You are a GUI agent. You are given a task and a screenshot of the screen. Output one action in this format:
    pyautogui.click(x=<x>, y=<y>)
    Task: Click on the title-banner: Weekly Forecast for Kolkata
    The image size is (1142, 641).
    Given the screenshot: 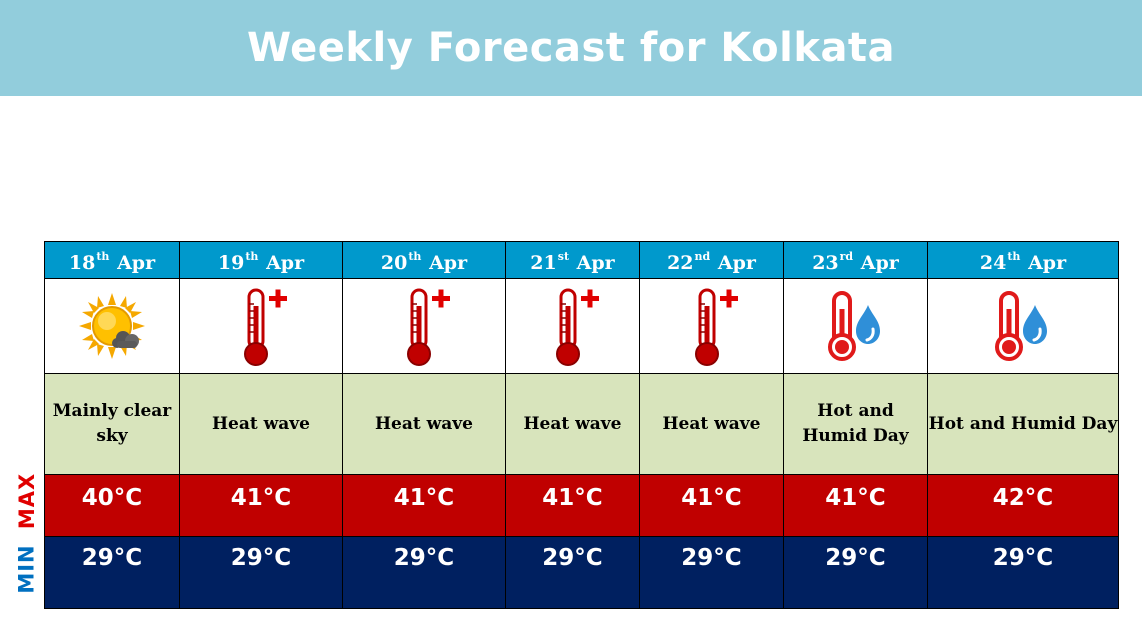 What is the action you would take?
    pyautogui.click(x=571, y=48)
    